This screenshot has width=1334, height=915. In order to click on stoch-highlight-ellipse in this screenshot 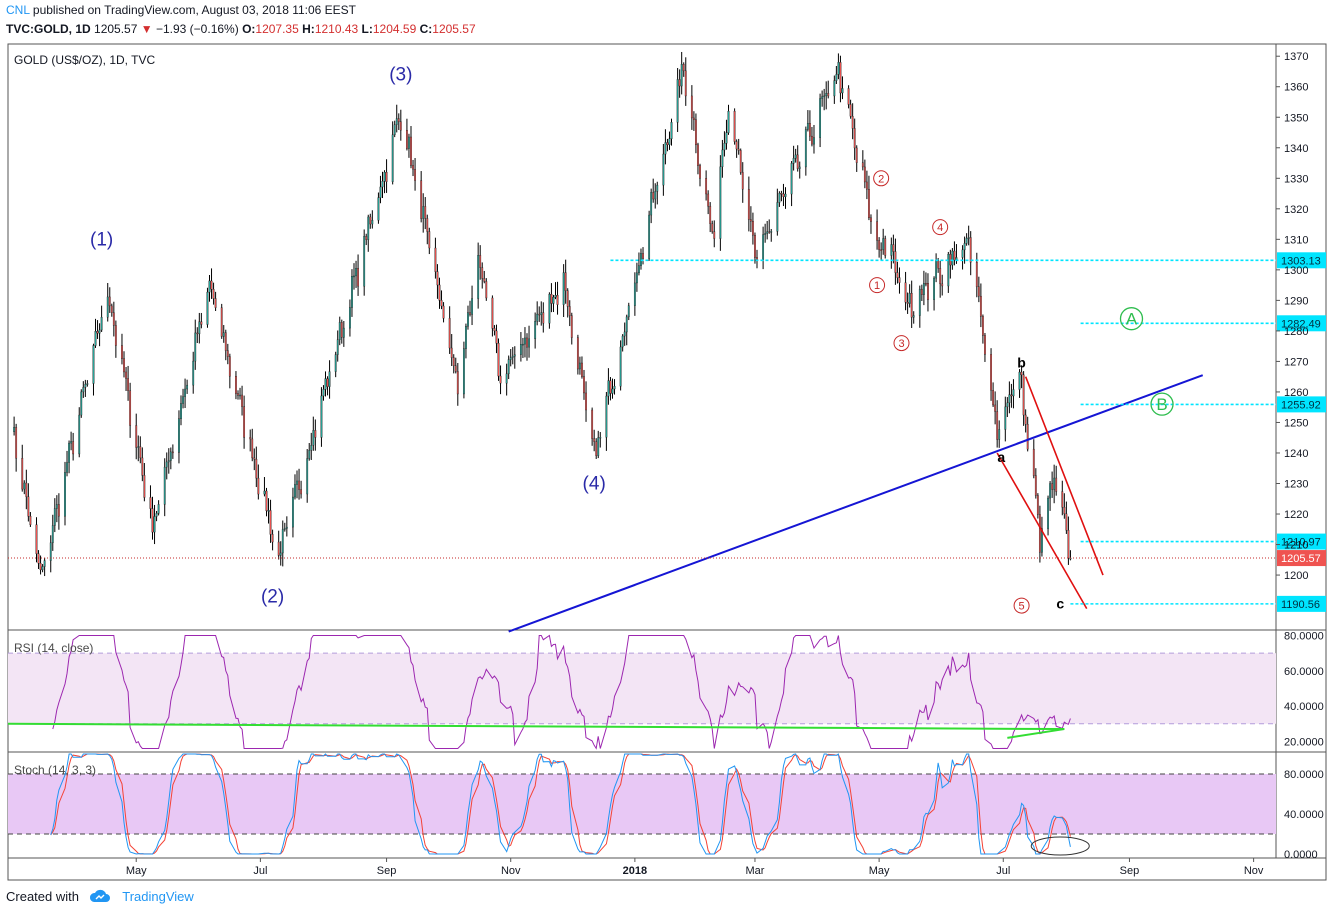, I will do `click(1060, 846)`.